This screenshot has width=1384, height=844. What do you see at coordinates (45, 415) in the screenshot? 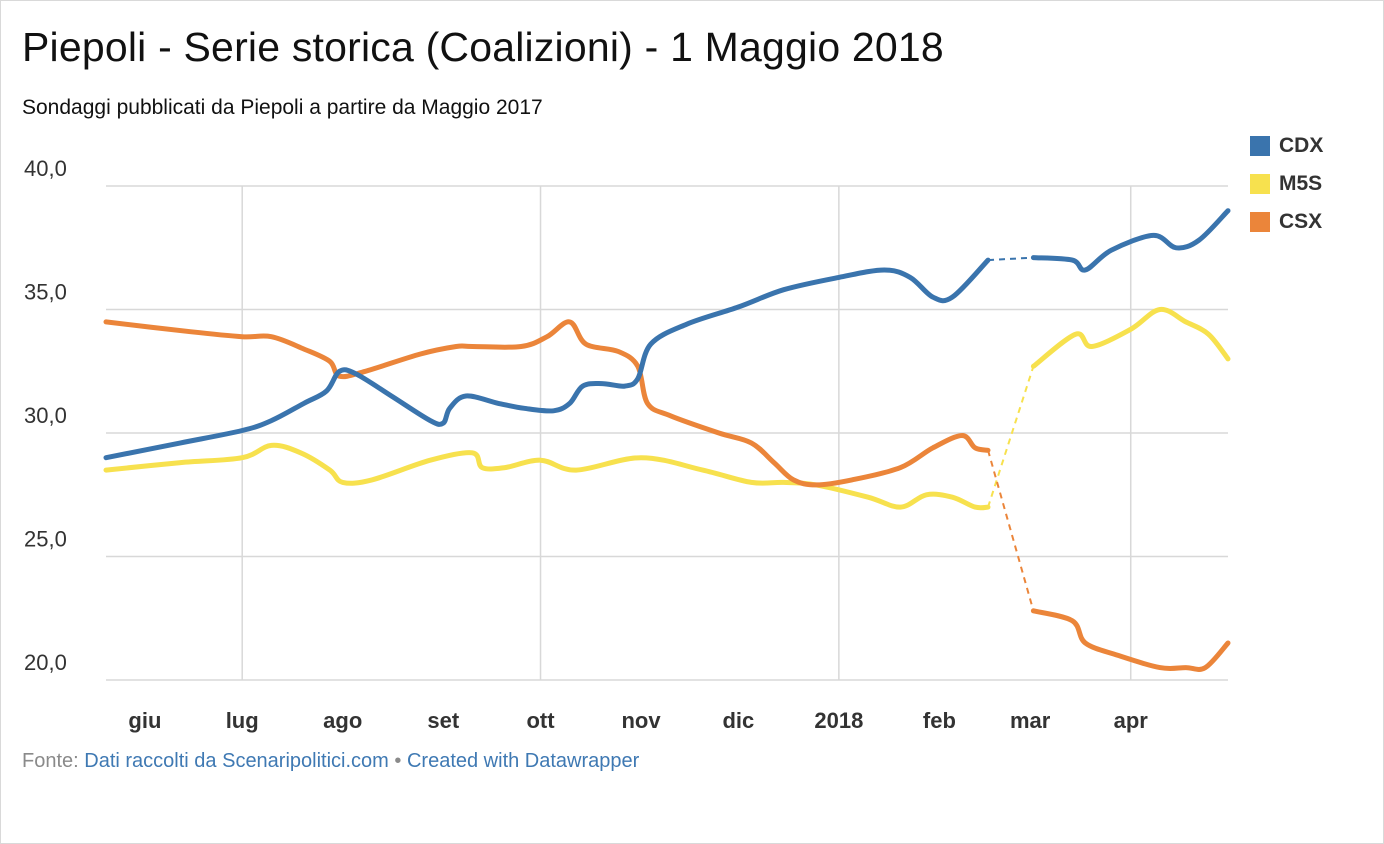
I see `y-tick-label: 30,0` at bounding box center [45, 415].